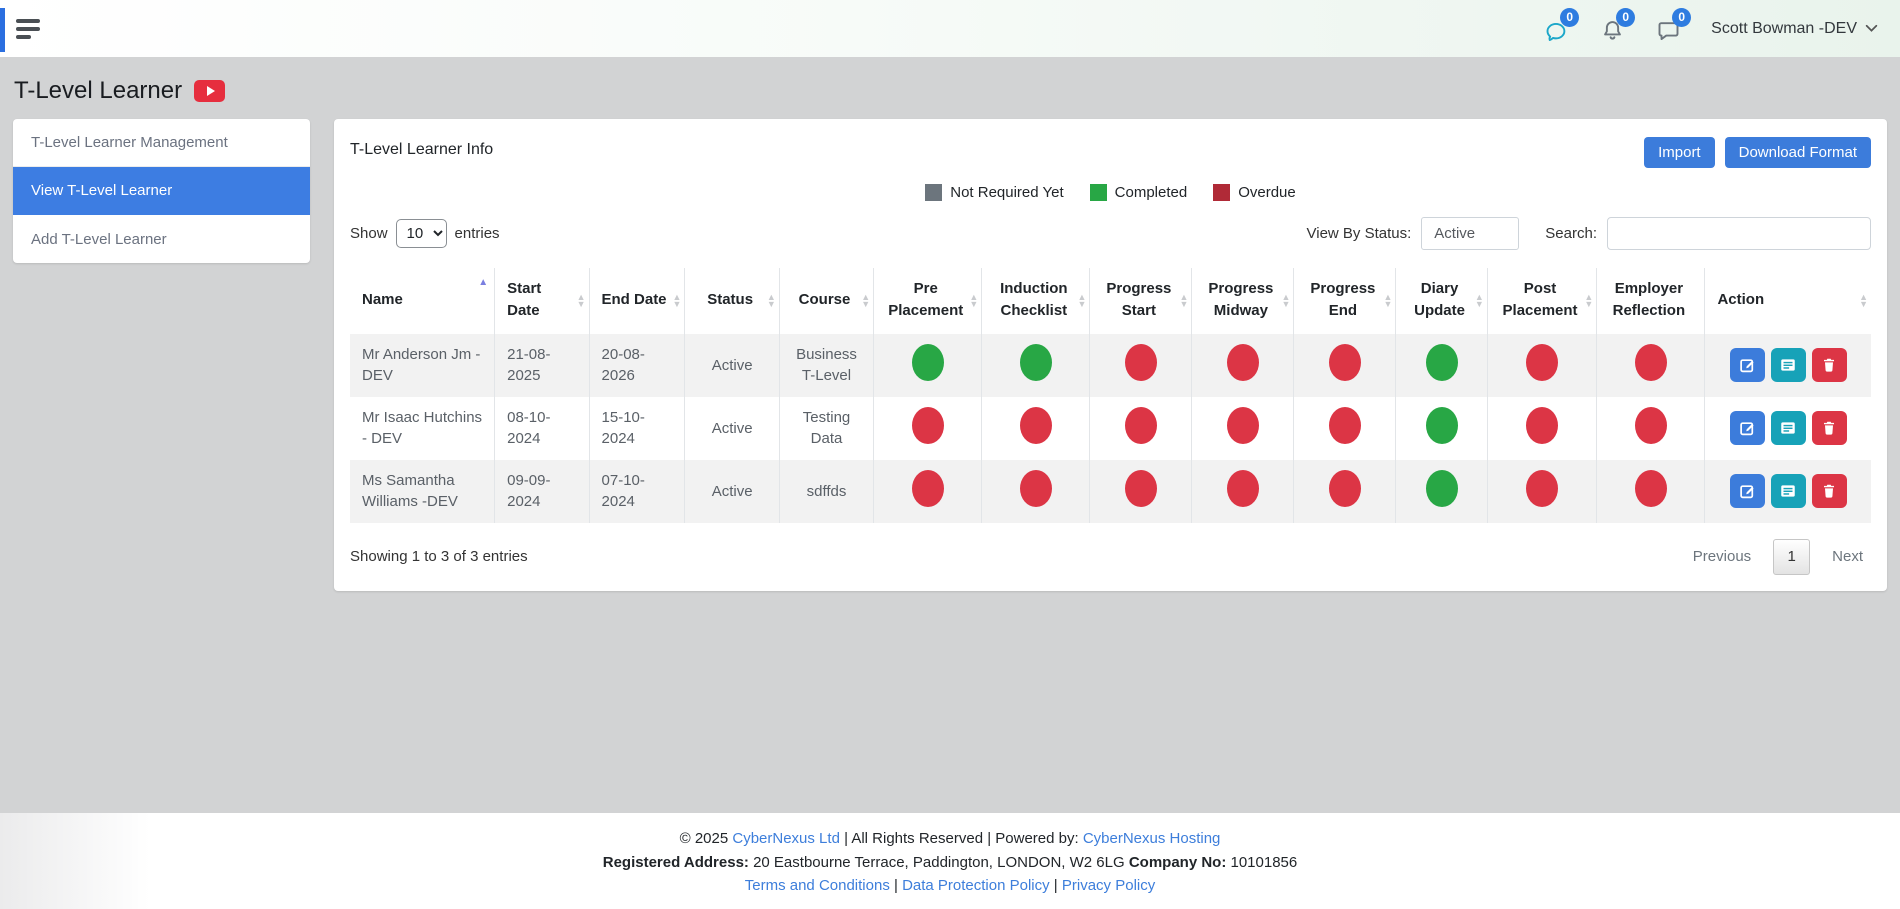 The height and width of the screenshot is (909, 1900). What do you see at coordinates (976, 885) in the screenshot?
I see `footer-link-data-protection-policy: Data Protection Policy` at bounding box center [976, 885].